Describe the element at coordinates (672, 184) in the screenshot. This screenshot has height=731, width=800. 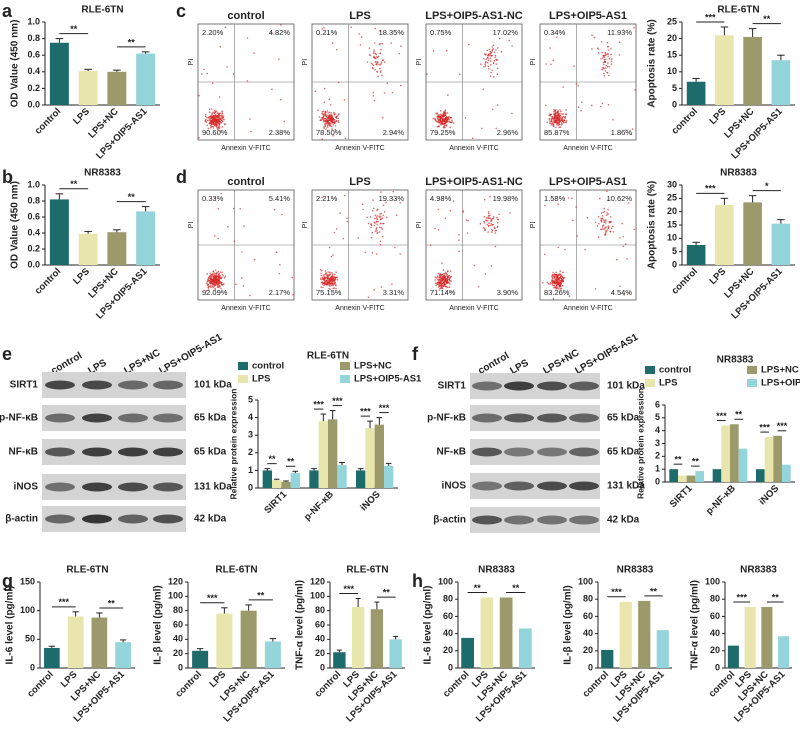
I see `y-tick-label: 30` at that location.